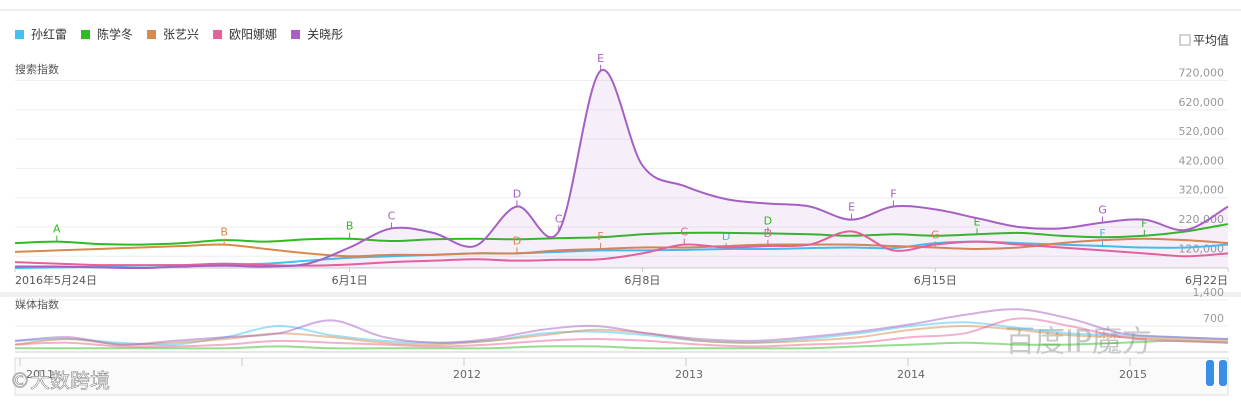  Describe the element at coordinates (467, 374) in the screenshot. I see `year-label: 2012` at that location.